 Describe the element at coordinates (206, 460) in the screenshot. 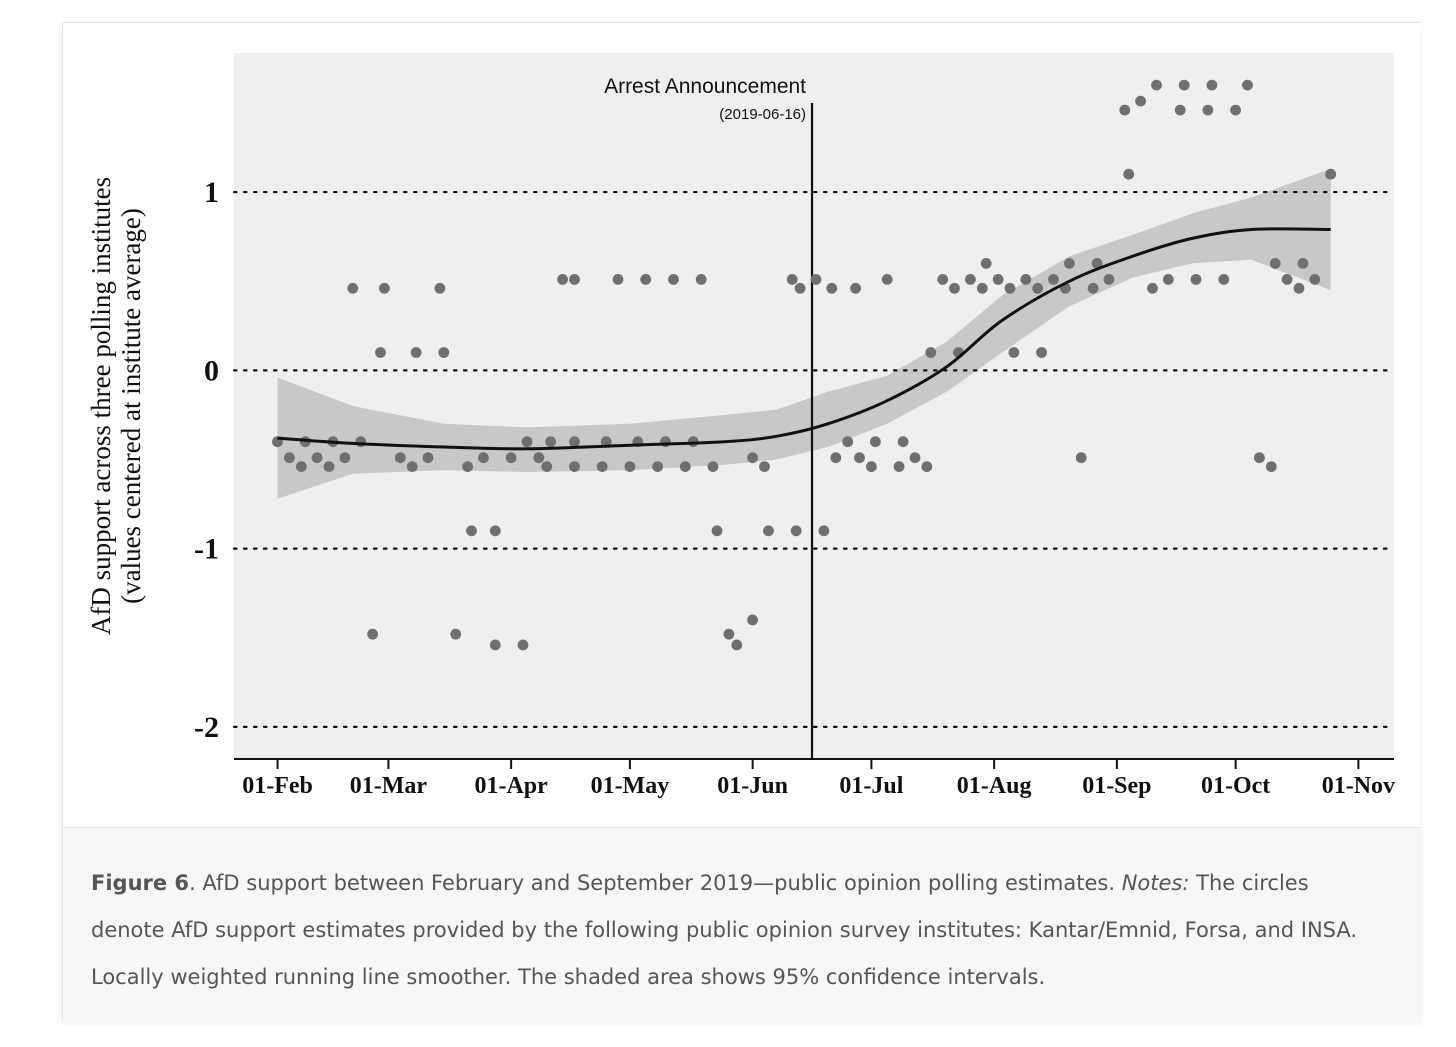

I see `y-ticks: 1 0 -1 -2` at that location.